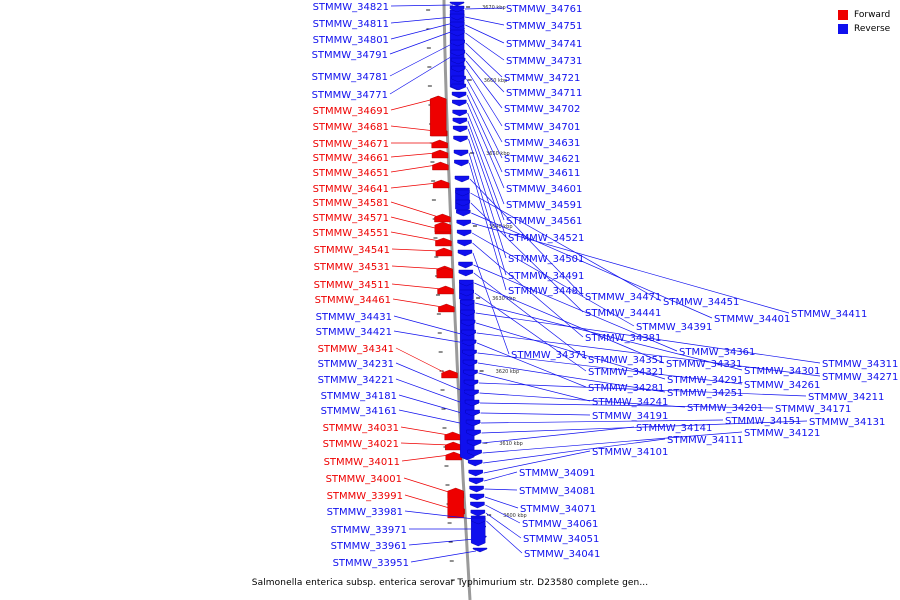  Describe the element at coordinates (846, 397) in the screenshot. I see `gene-label: STMMW_34211` at that location.